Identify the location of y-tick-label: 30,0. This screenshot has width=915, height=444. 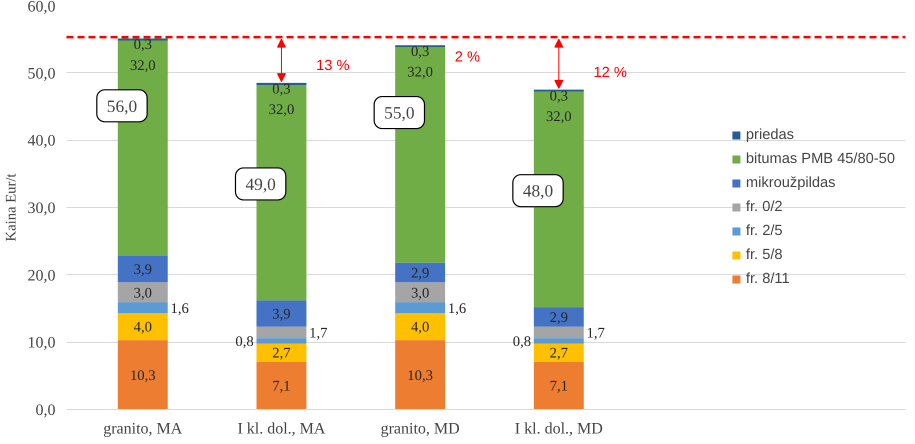
(42, 208).